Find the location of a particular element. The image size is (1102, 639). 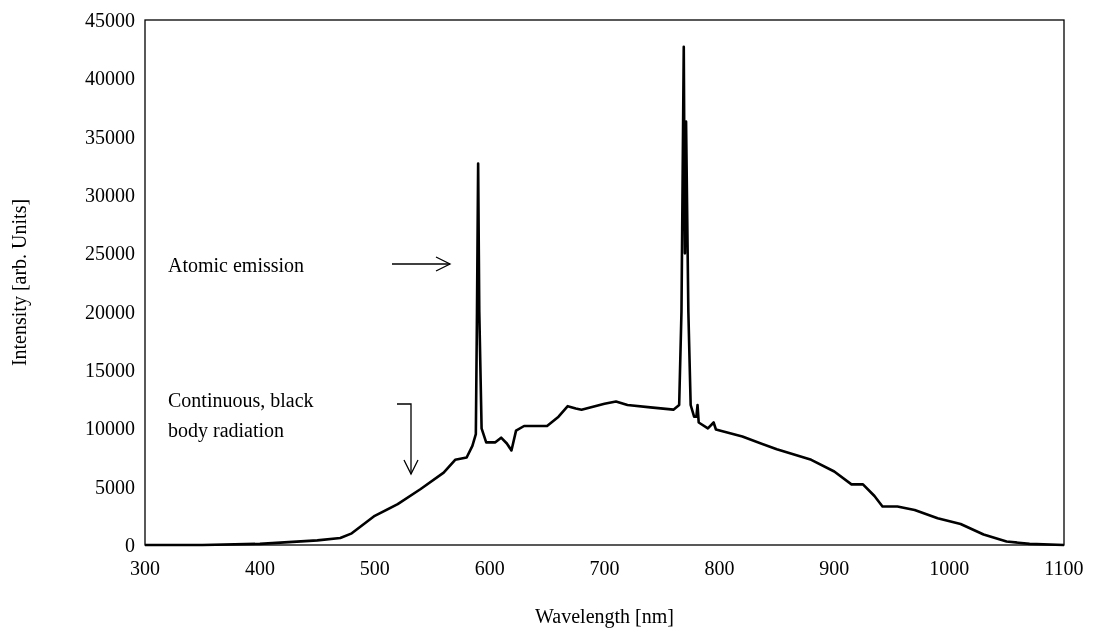

x-tick-label: 500 is located at coordinates (374, 568).